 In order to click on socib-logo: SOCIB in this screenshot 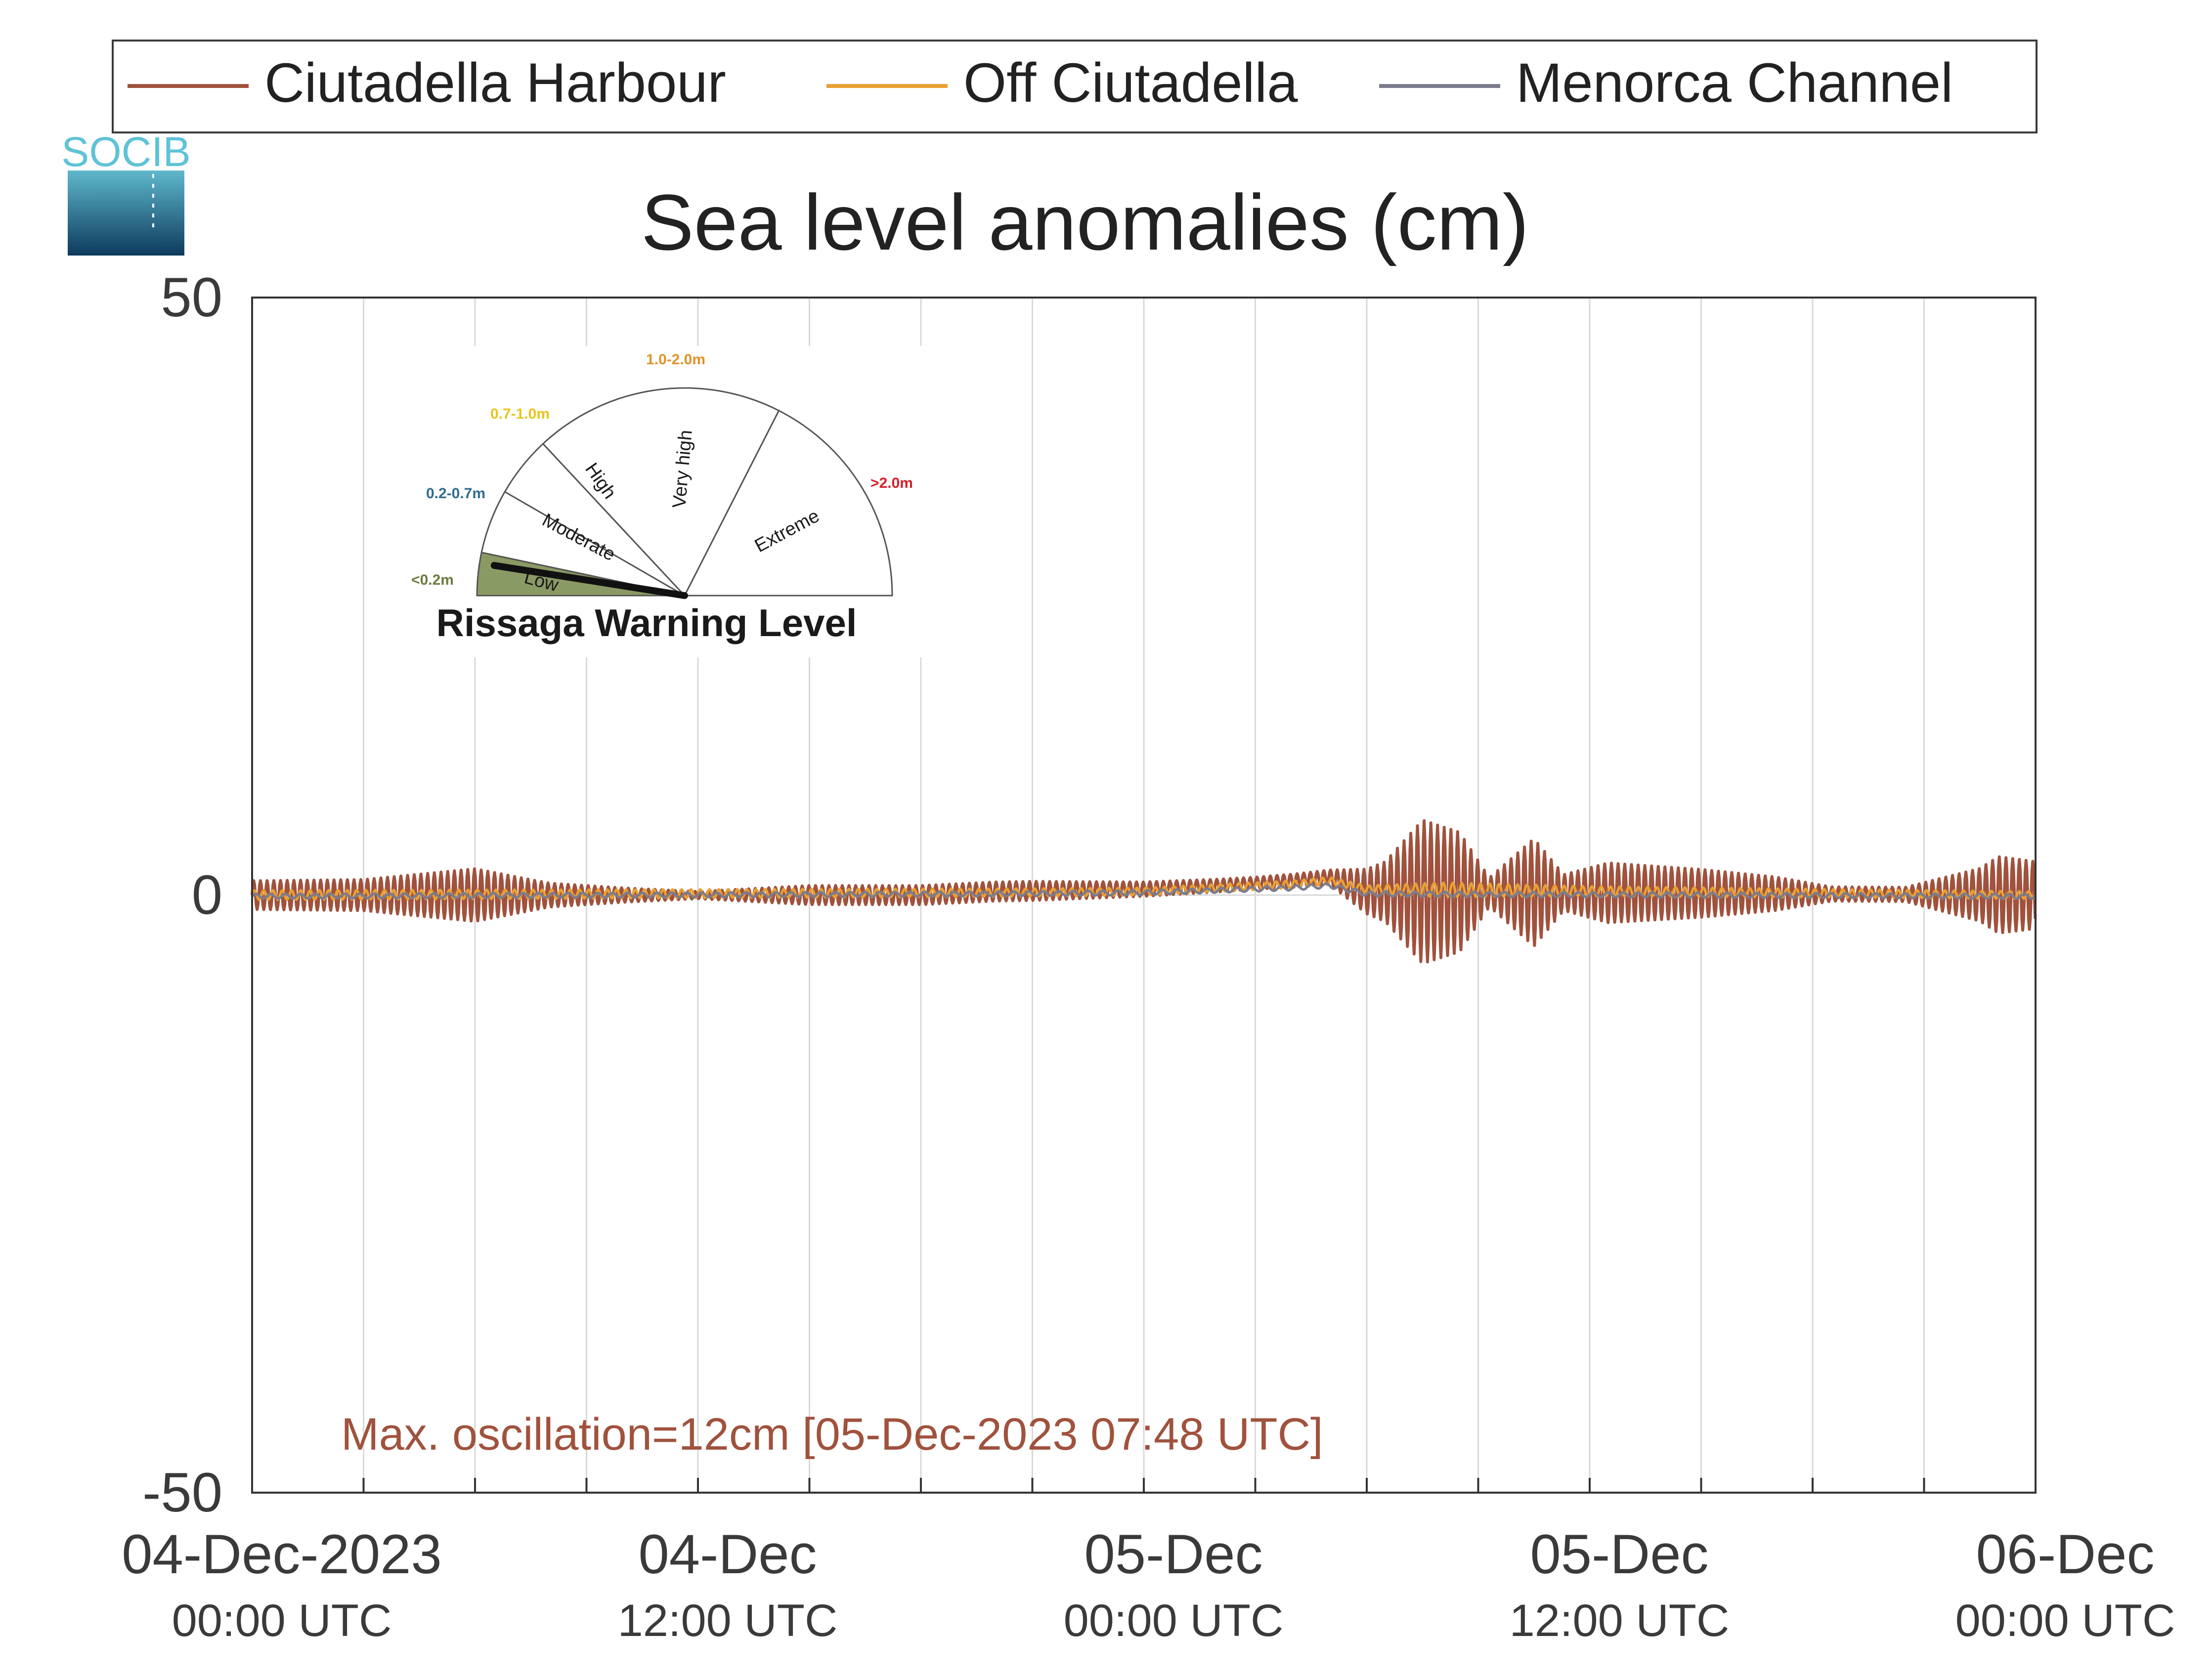, I will do `click(126, 192)`.